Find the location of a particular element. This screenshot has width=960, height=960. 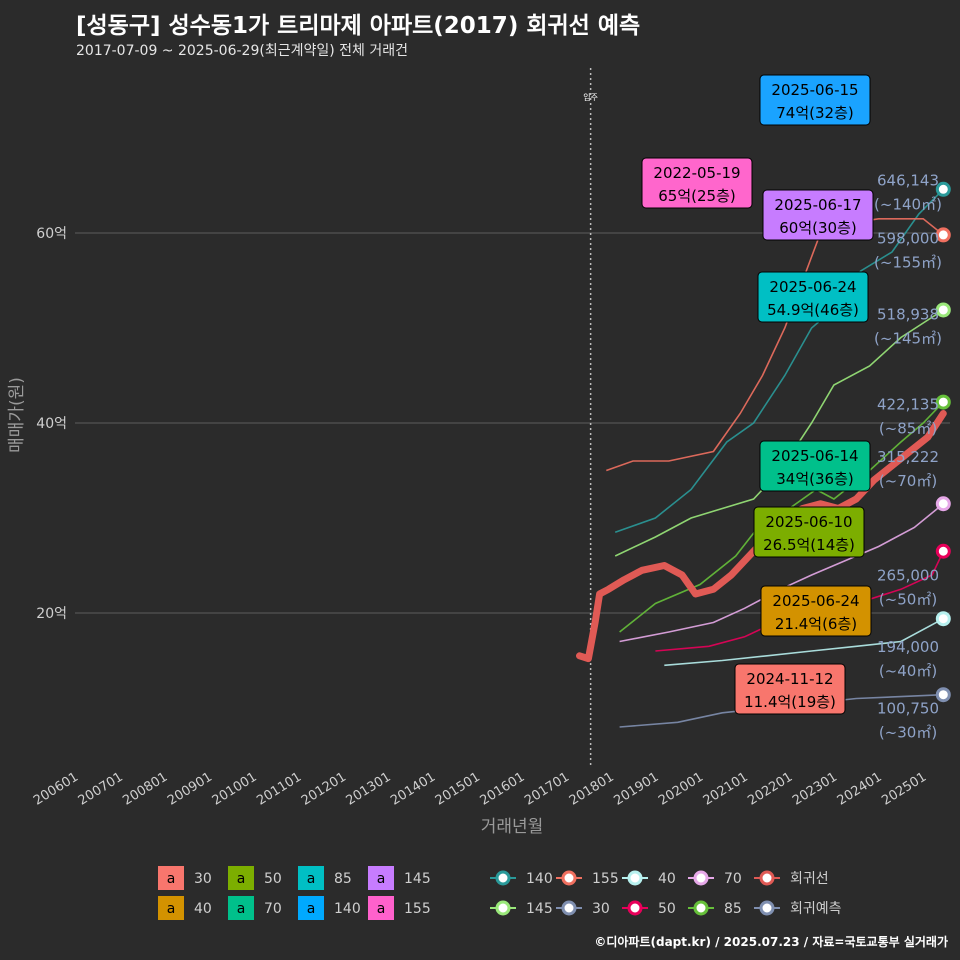

legend-area-label: 40 is located at coordinates (203, 909).